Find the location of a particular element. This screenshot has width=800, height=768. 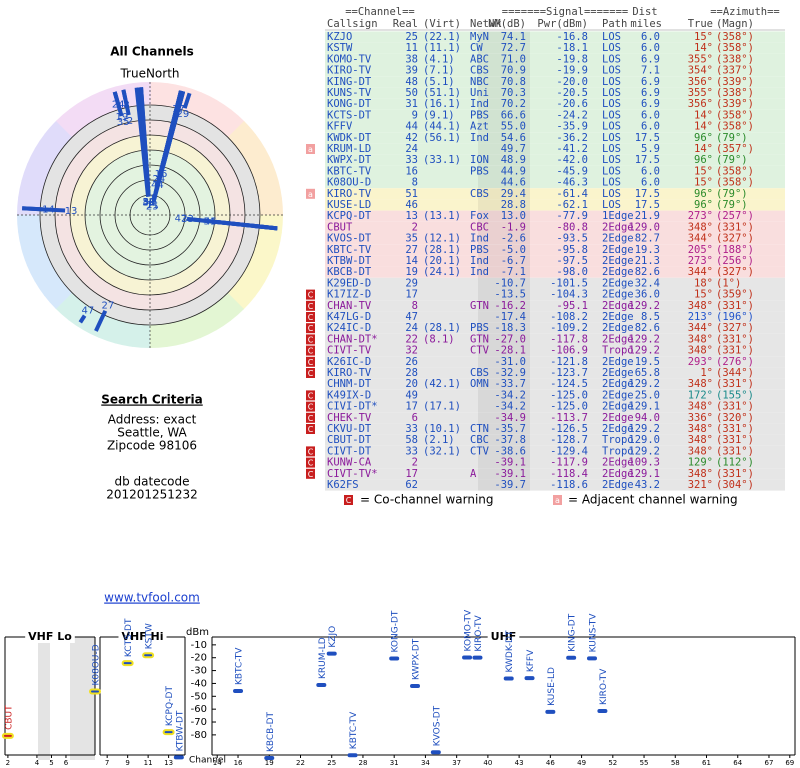

cell-virt: (20.1) is located at coordinates (442, 261).